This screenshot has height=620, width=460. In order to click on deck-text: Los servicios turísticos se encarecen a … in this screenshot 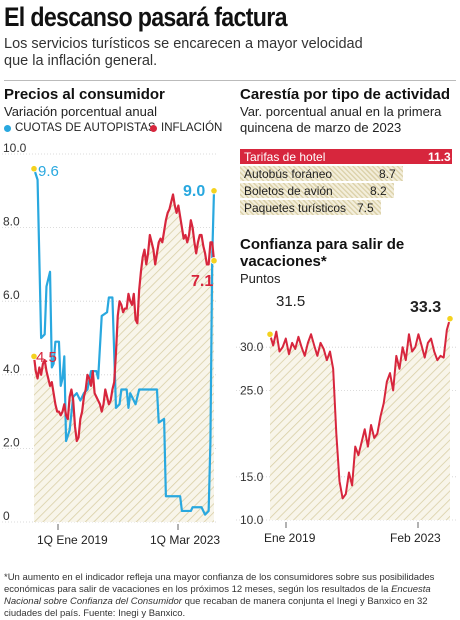, I will do `click(183, 52)`.